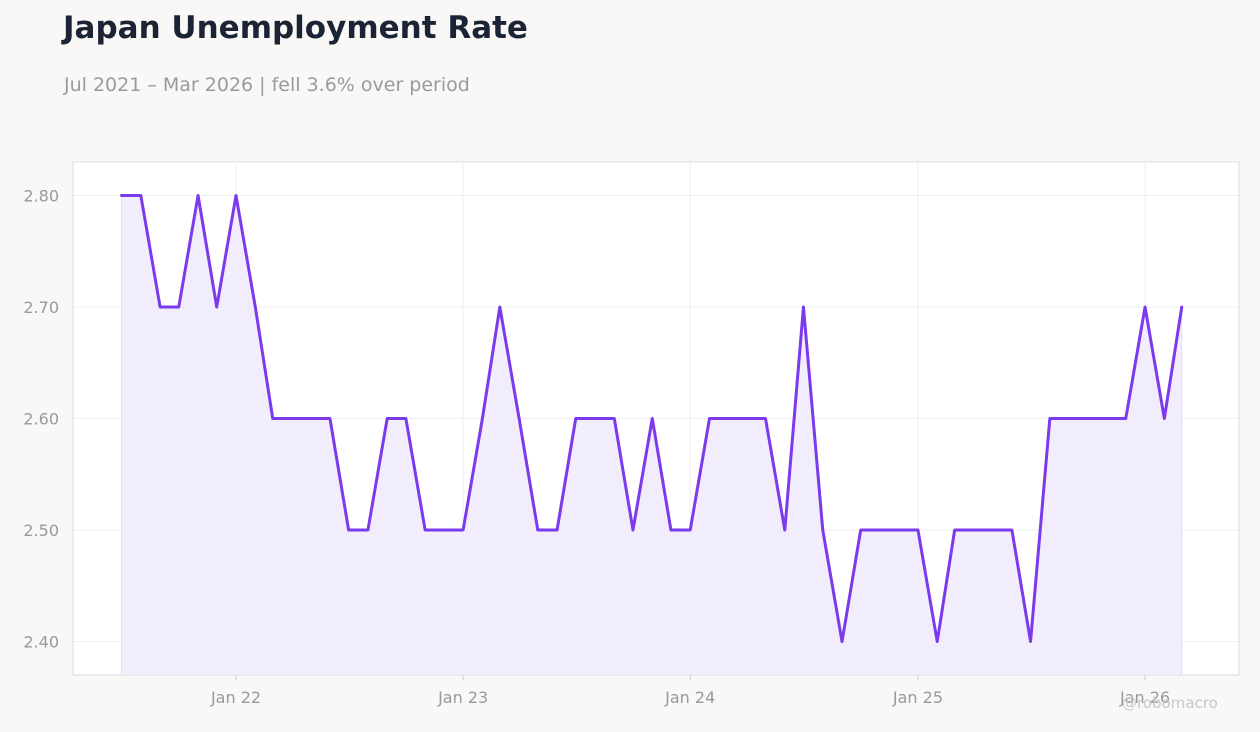  What do you see at coordinates (41, 419) in the screenshot?
I see `y-tick-label: 2.60` at bounding box center [41, 419].